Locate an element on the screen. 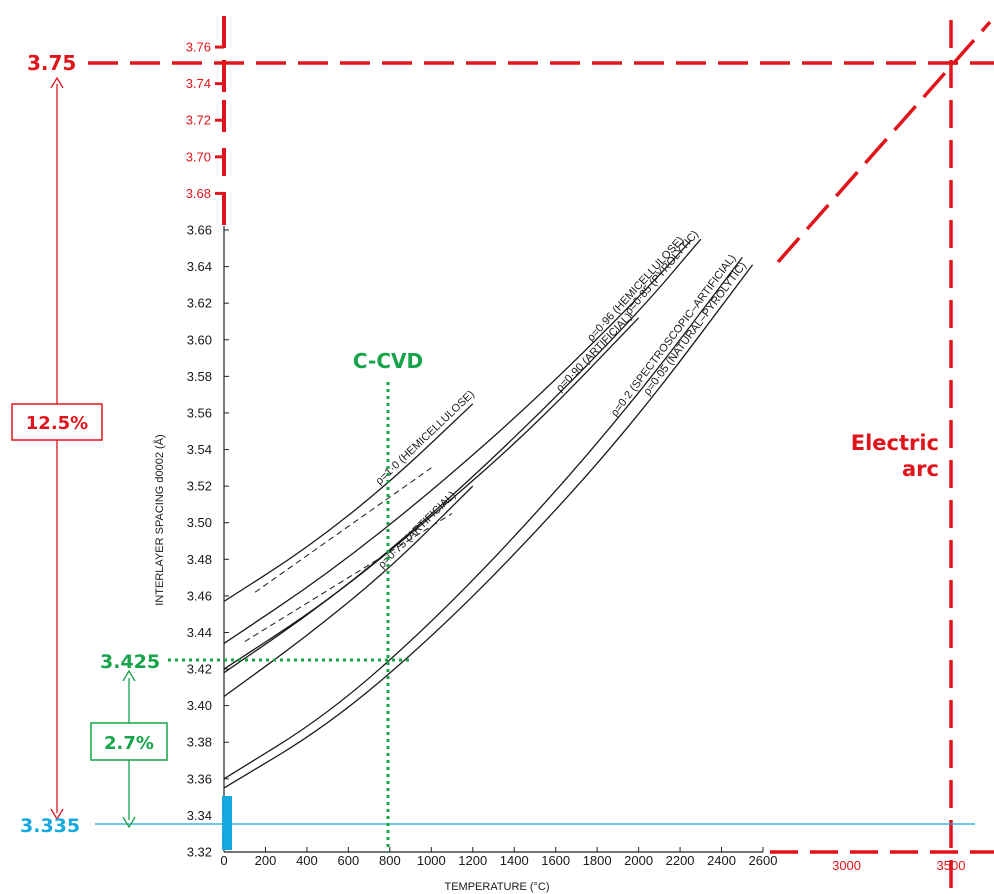 The width and height of the screenshot is (994, 894). x-tick-label: 400 is located at coordinates (307, 860).